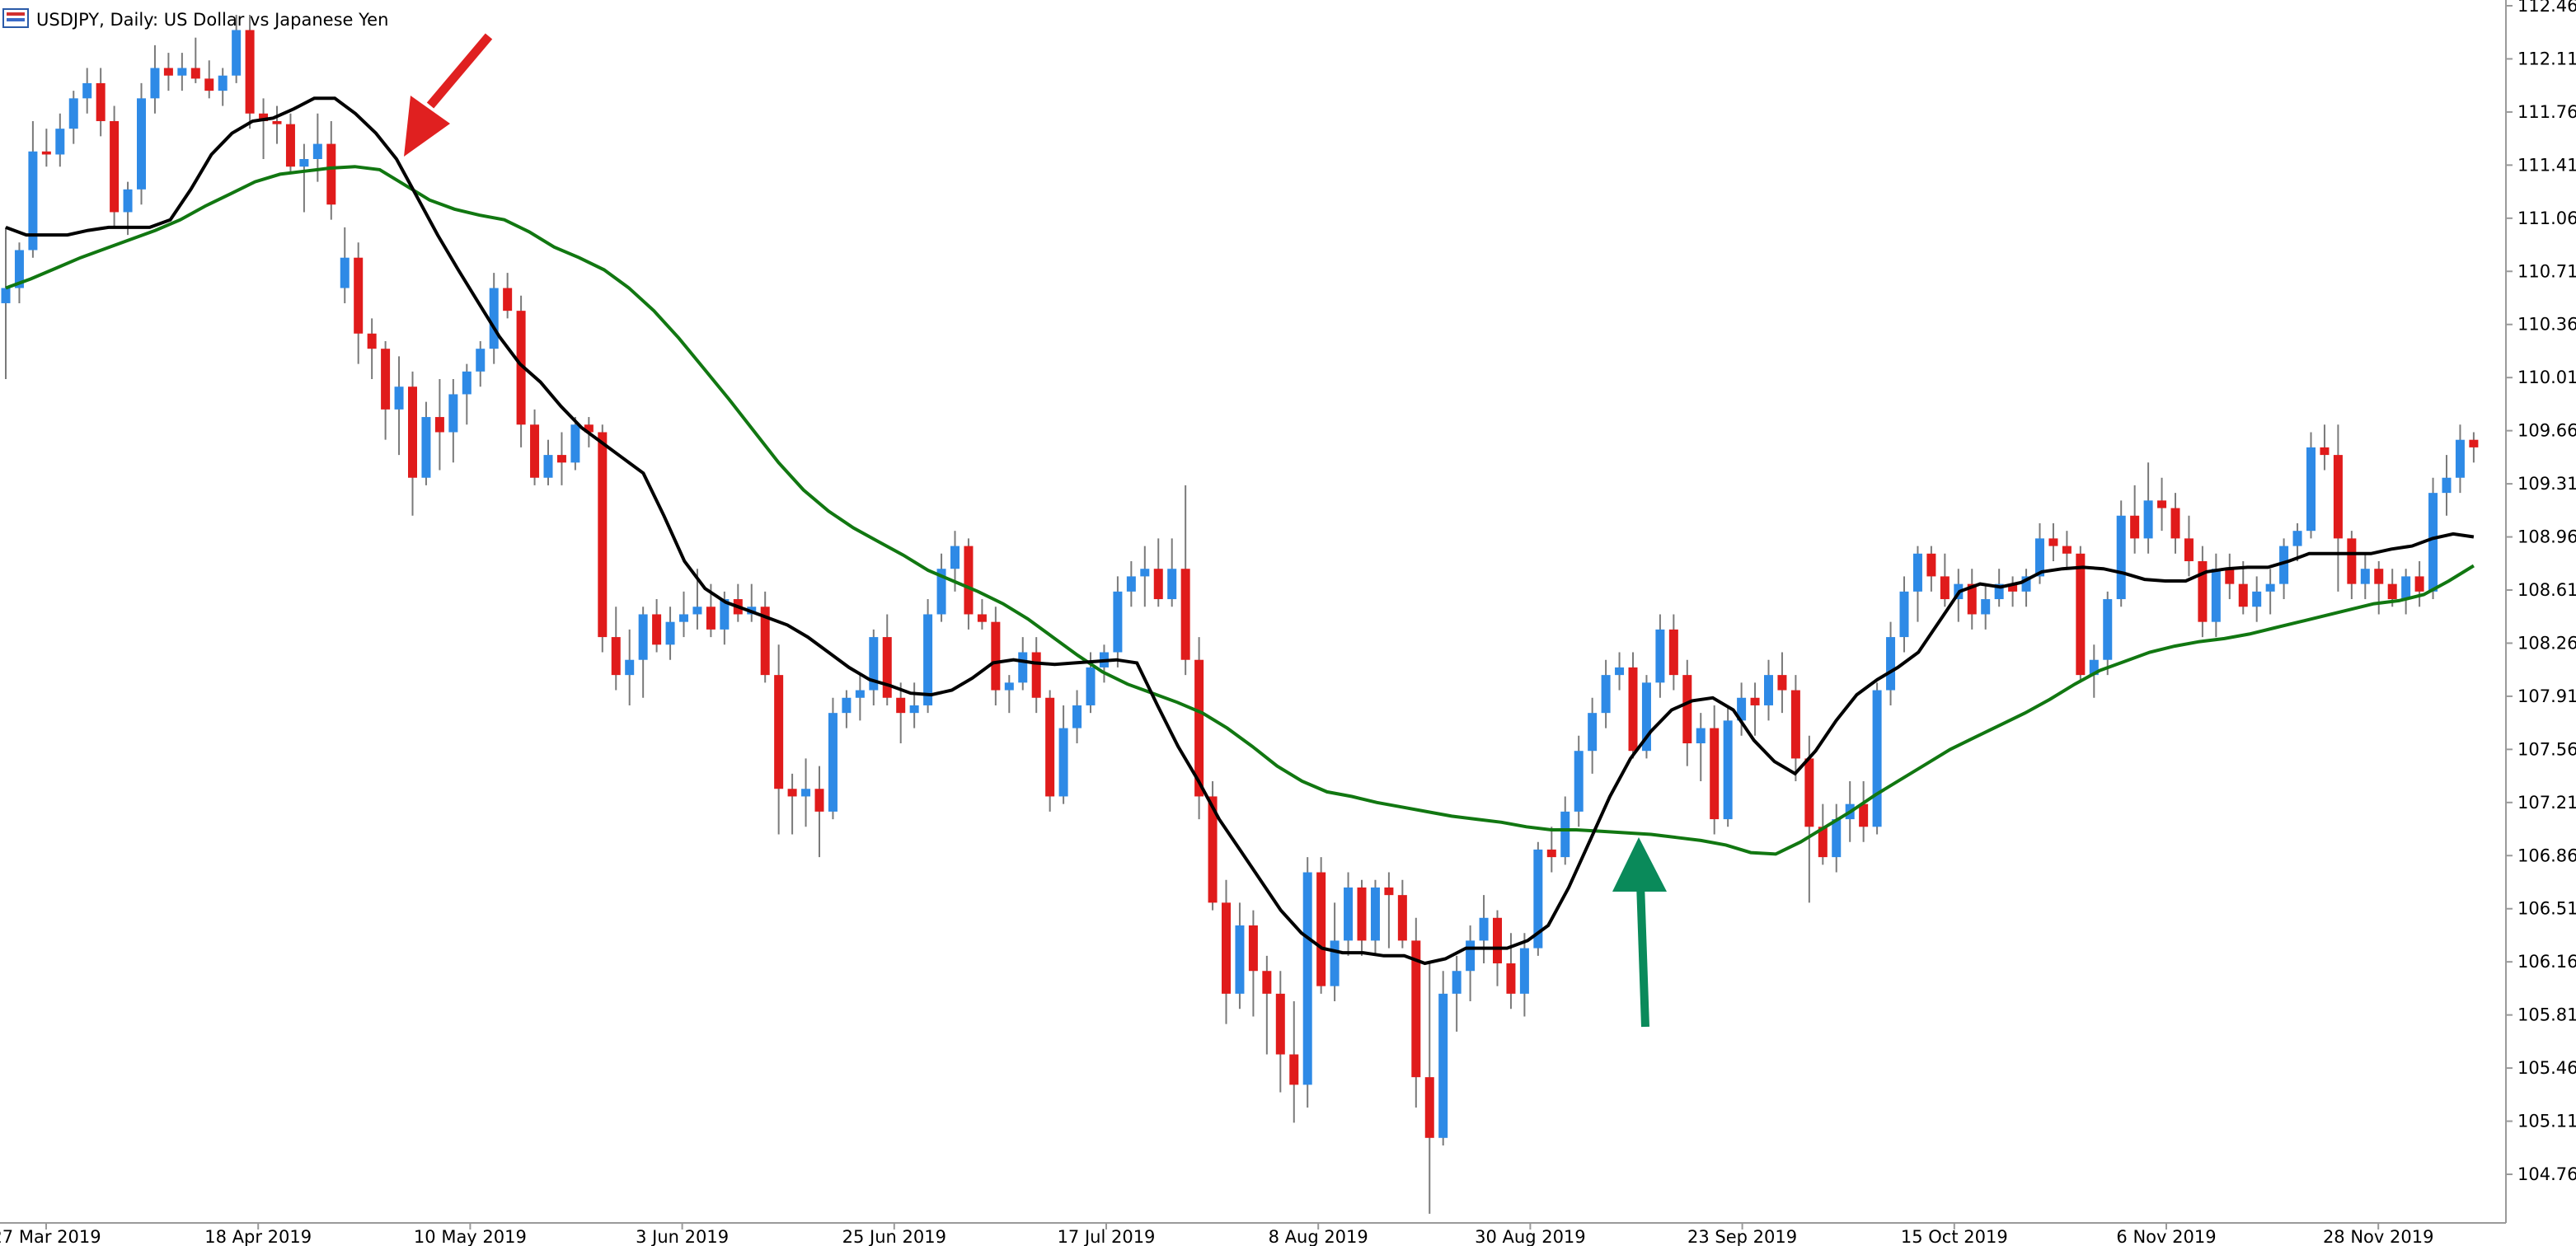 This screenshot has height=1246, width=2576. What do you see at coordinates (894, 1236) in the screenshot?
I see `x-tick-label: 25 Jun 2019` at bounding box center [894, 1236].